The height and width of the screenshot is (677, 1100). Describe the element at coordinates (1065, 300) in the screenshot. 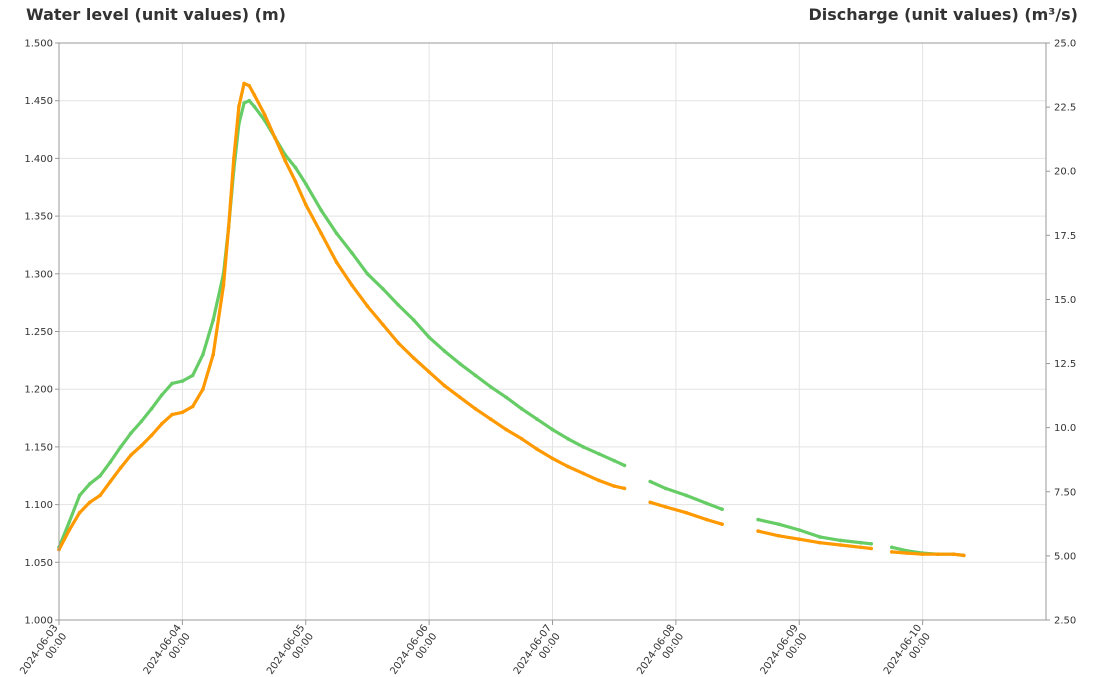

I see `y2-tick-label: 15.0` at that location.